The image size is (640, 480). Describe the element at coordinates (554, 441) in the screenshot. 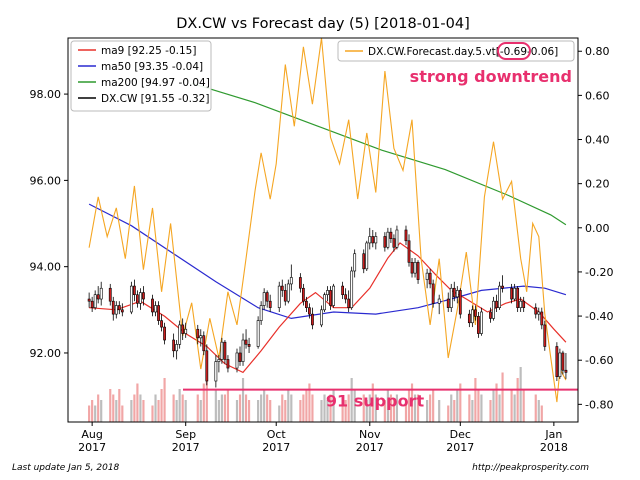

I see `x-axis-tick-label: Jan 2018` at that location.